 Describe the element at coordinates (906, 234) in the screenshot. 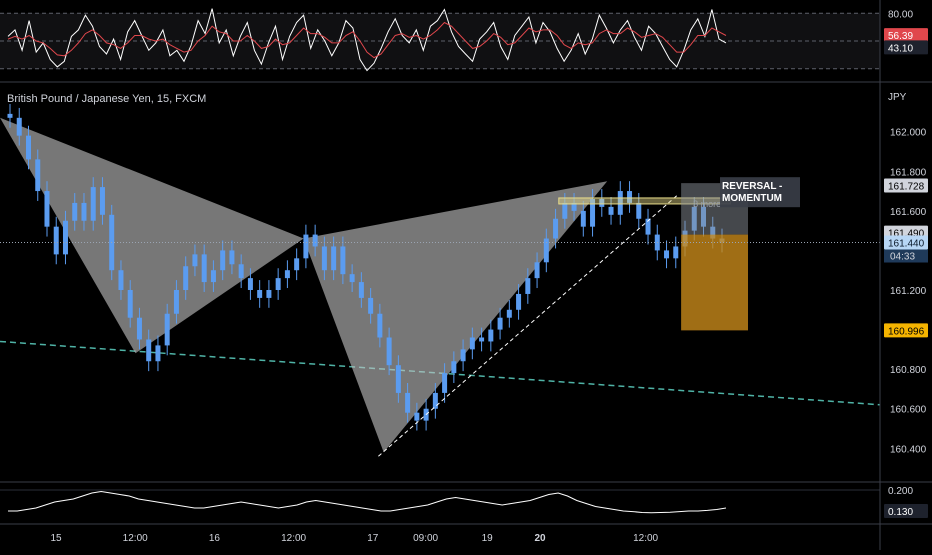

I see `price-tag-1: 161.490` at that location.